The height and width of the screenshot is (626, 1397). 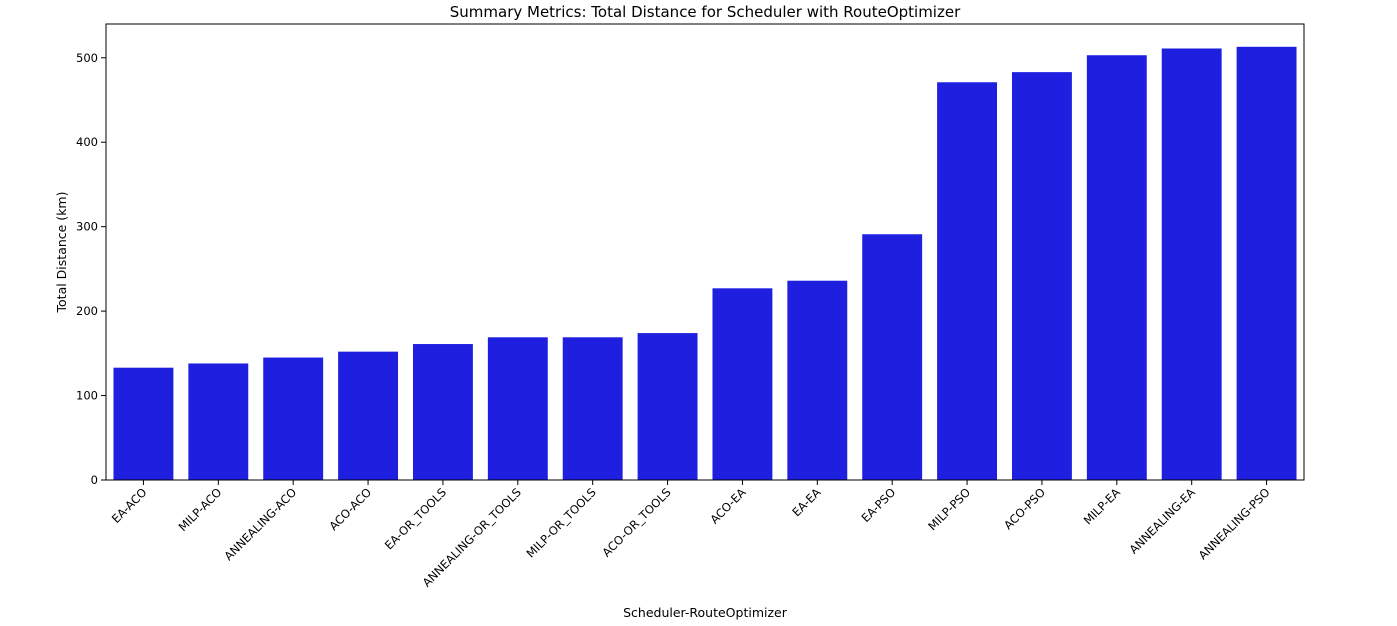 I want to click on x-tick-label: EA-ACO, so click(x=129, y=505).